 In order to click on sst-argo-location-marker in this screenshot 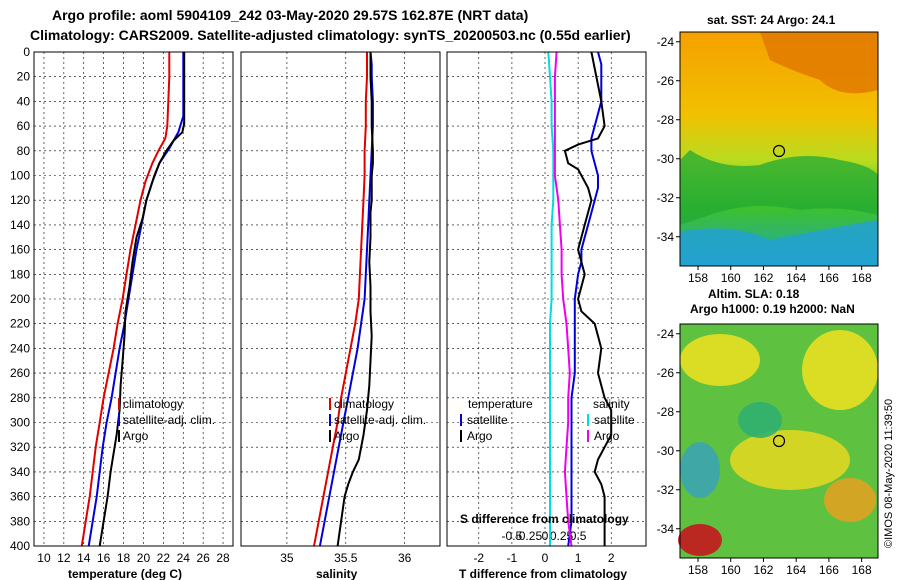, I will do `click(779, 151)`.